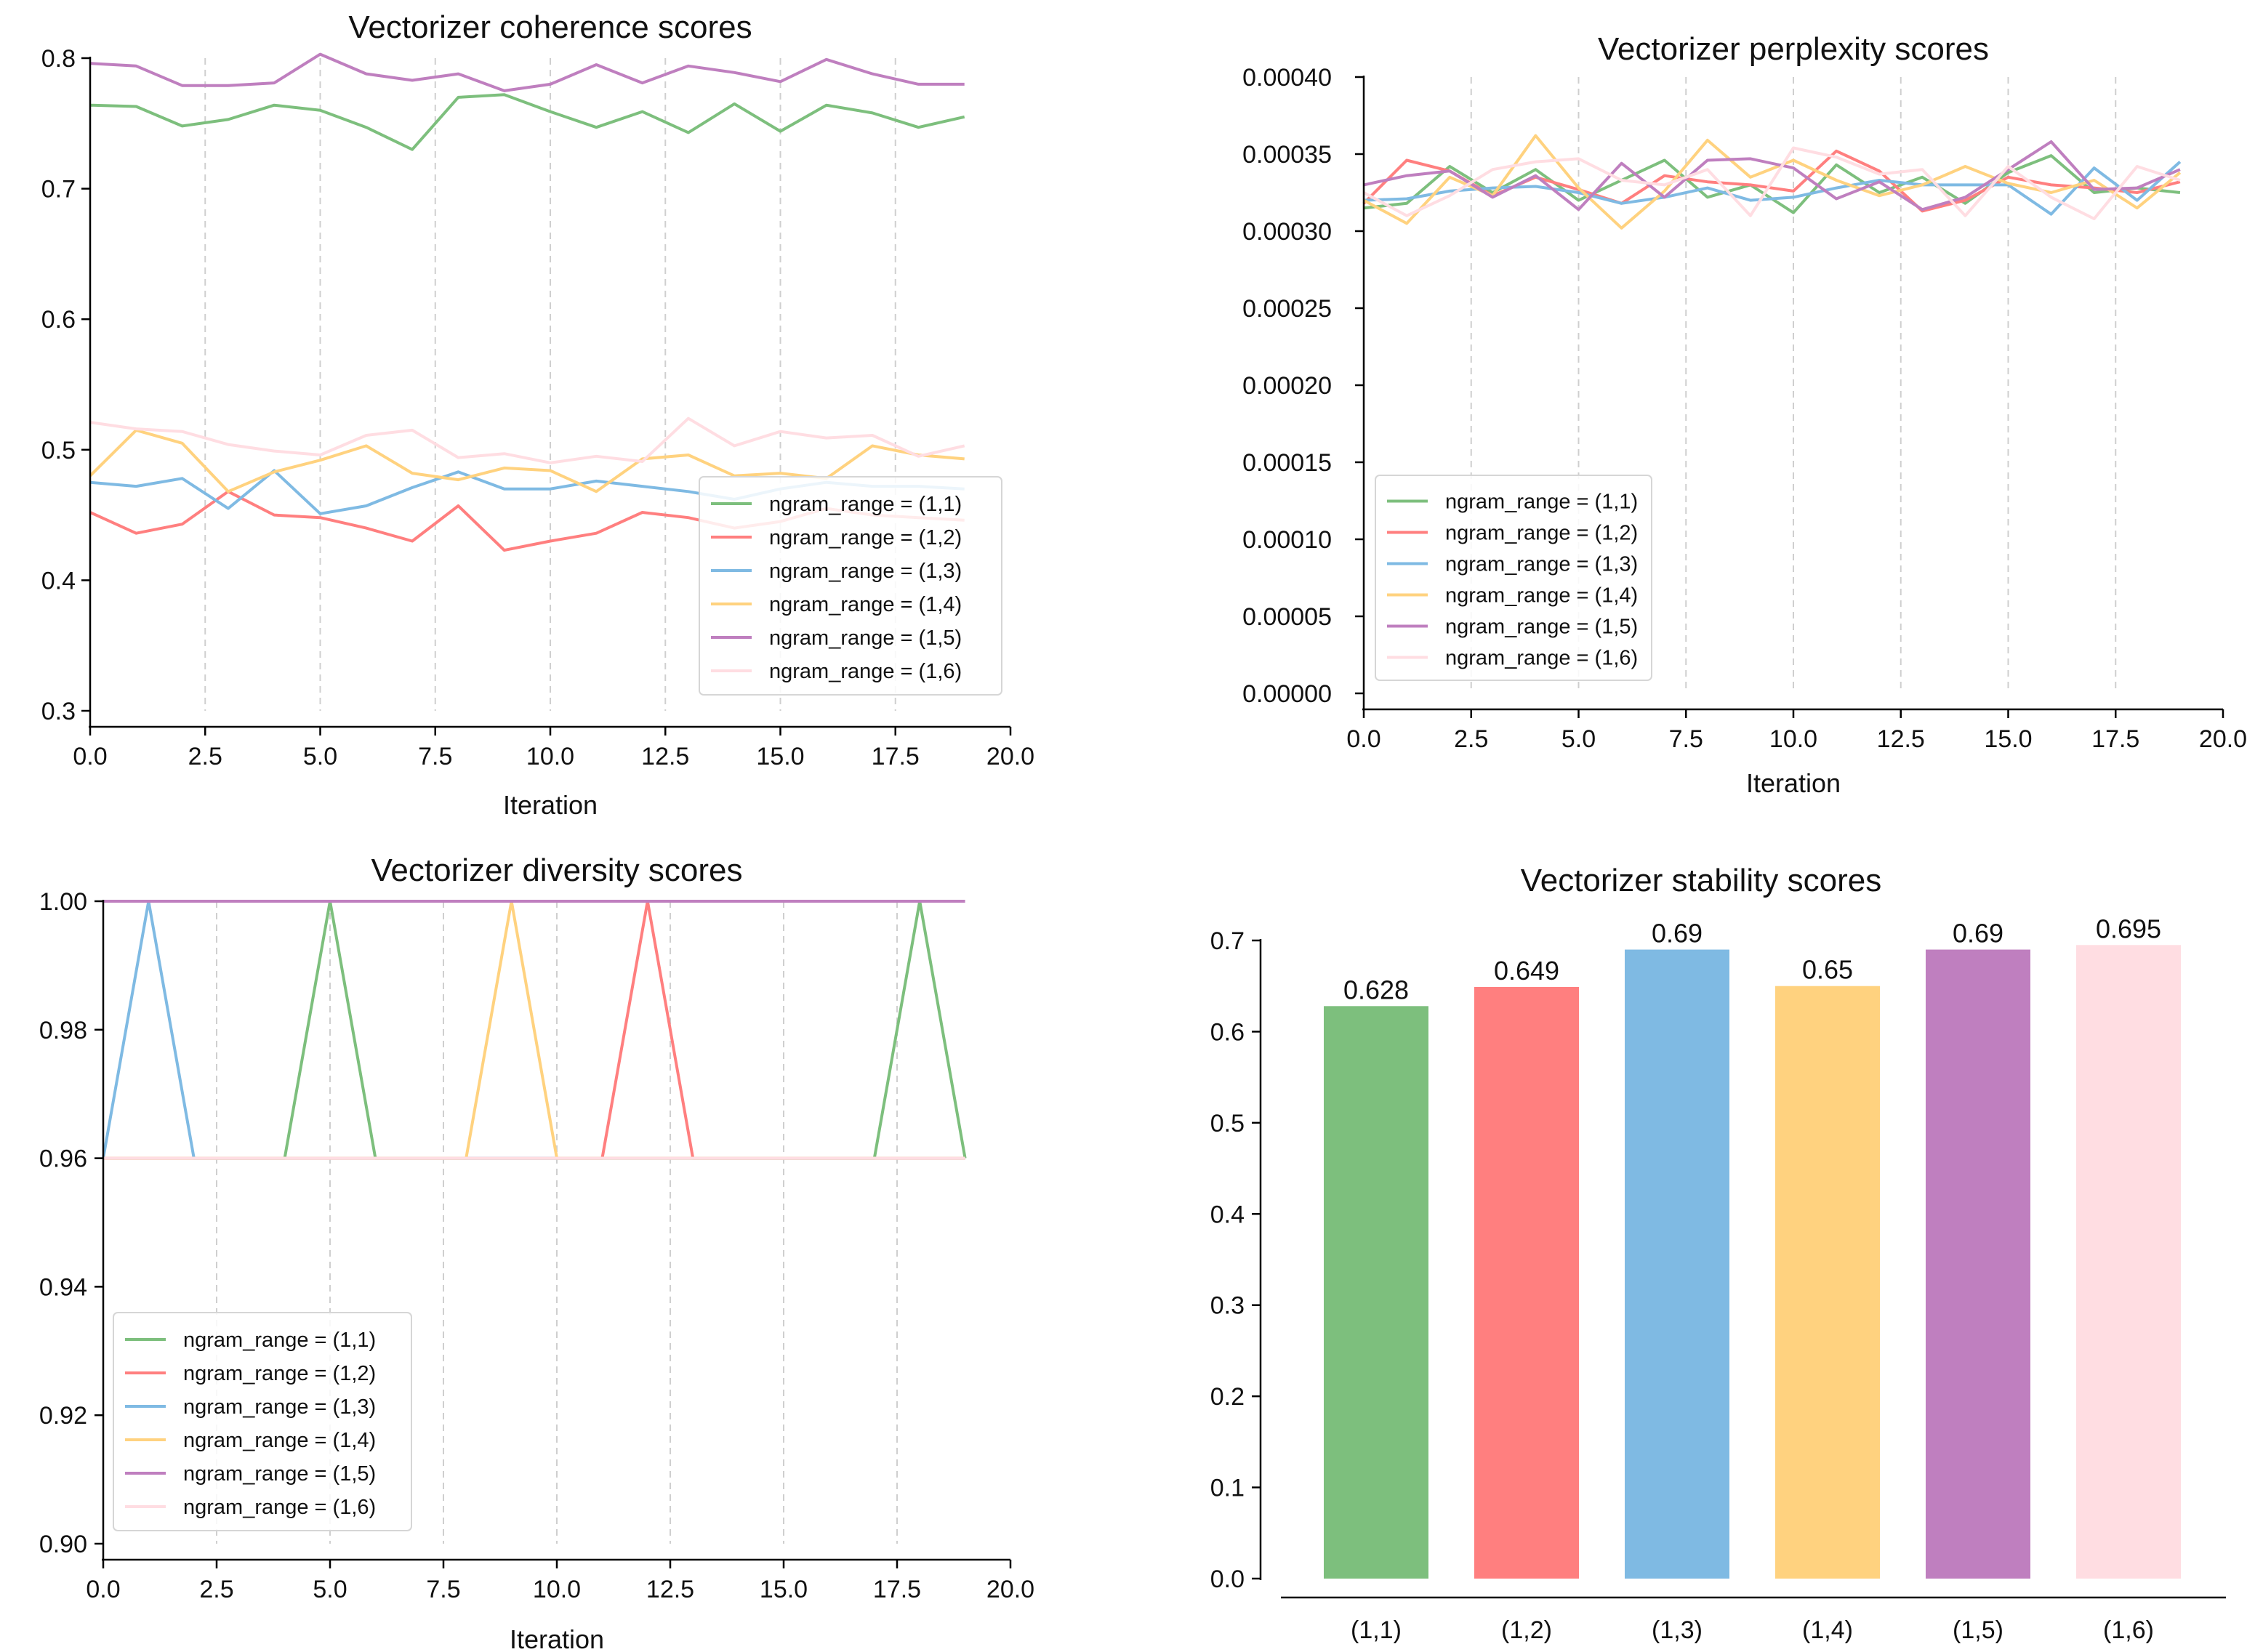 Image resolution: width=2263 pixels, height=1652 pixels. What do you see at coordinates (1677, 1630) in the screenshot?
I see `x-tick-label: (1,3)` at bounding box center [1677, 1630].